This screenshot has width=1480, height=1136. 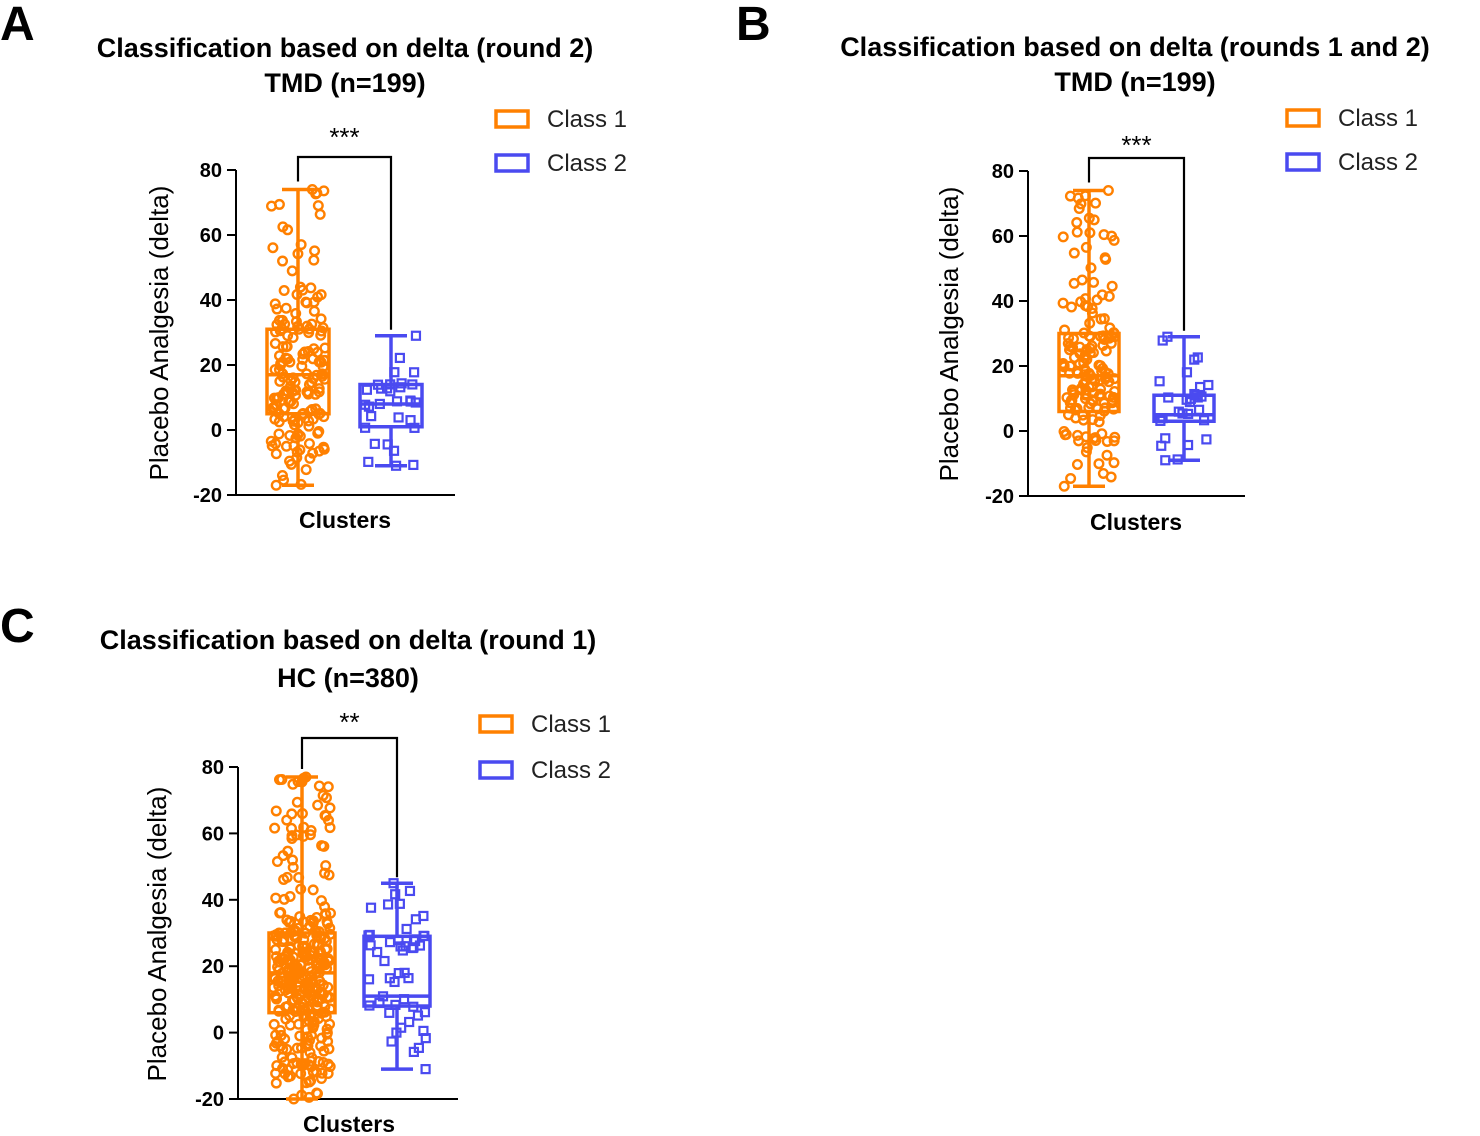 What do you see at coordinates (349, 722) in the screenshot?
I see `significance-label: **` at bounding box center [349, 722].